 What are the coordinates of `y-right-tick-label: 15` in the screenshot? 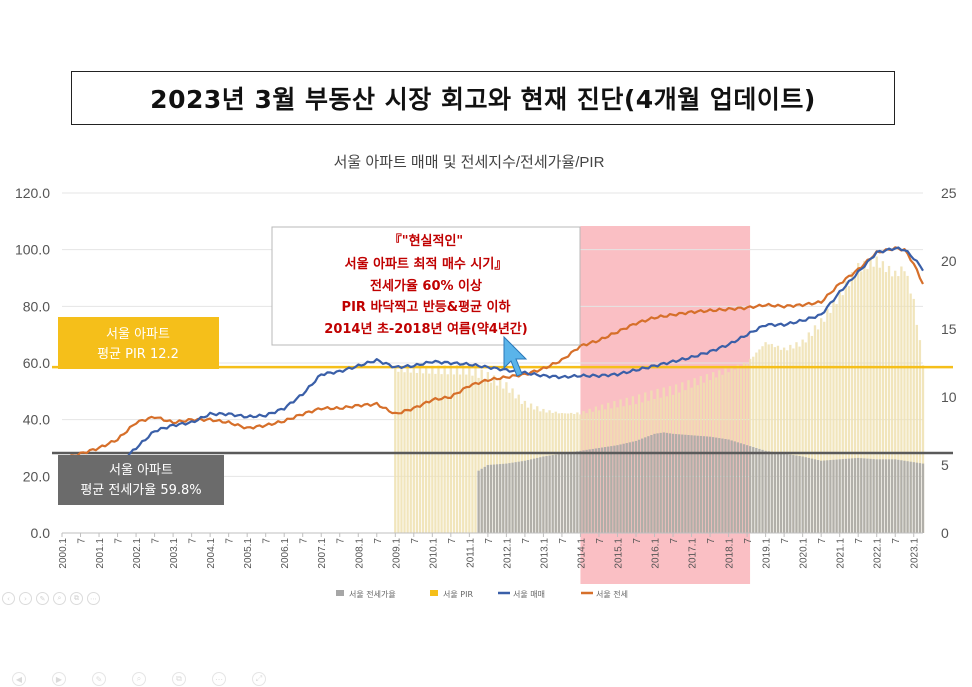 It's located at (949, 329).